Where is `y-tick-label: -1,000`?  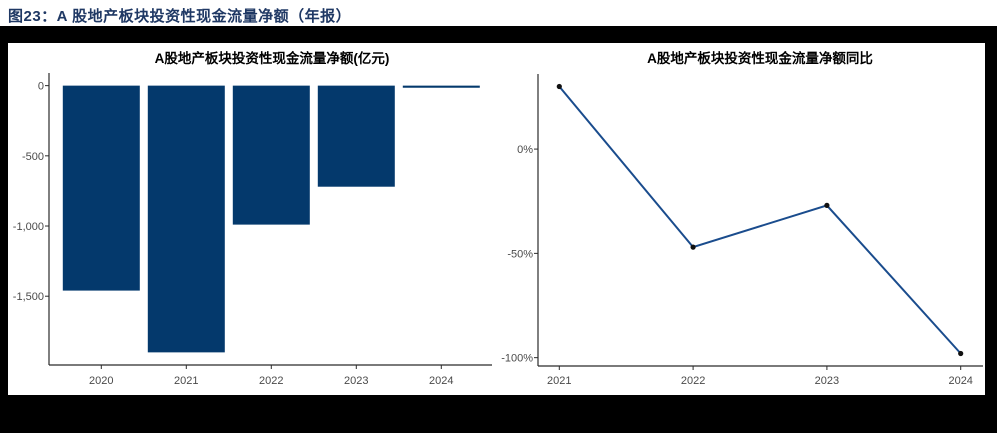 y-tick-label: -1,000 is located at coordinates (28, 227).